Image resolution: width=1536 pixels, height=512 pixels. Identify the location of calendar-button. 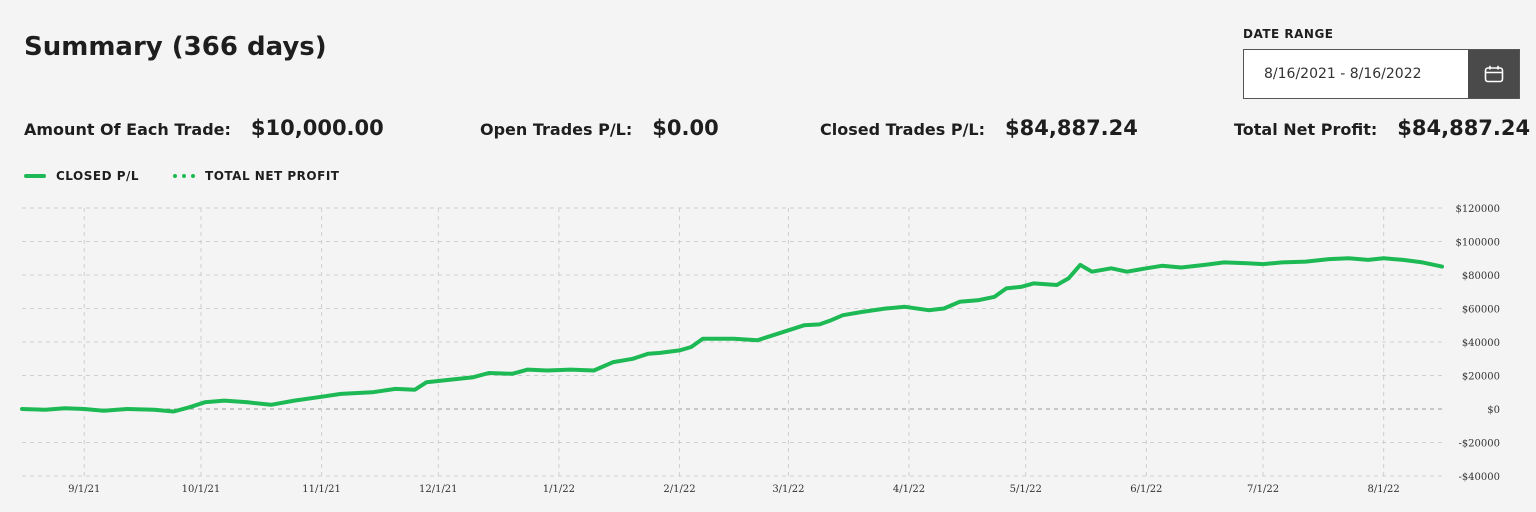
(1493, 74).